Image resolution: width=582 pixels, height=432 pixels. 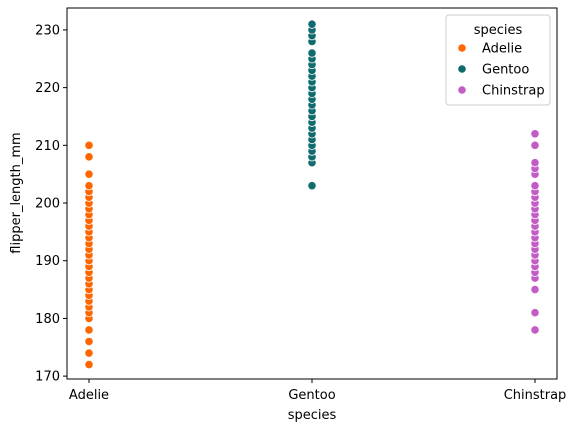 I want to click on y-tick-label: 180, so click(x=47, y=319).